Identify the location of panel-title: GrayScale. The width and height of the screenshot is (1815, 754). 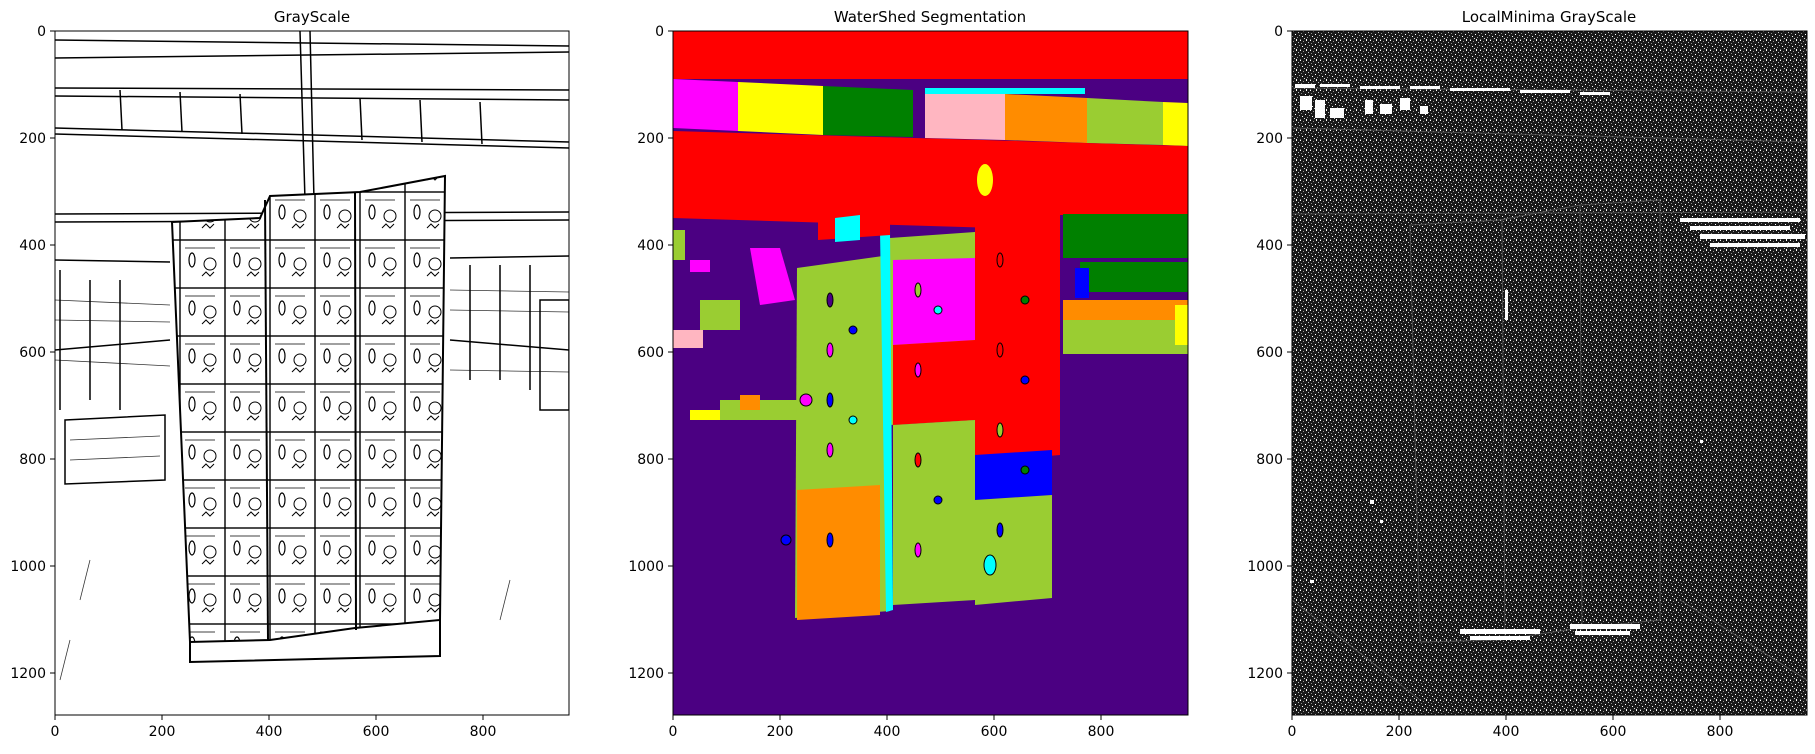
(312, 17).